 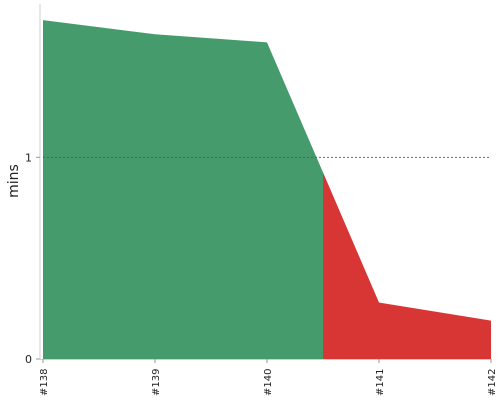 I want to click on x-ticks: #138 #139 #140 #141 #142, so click(x=268, y=377).